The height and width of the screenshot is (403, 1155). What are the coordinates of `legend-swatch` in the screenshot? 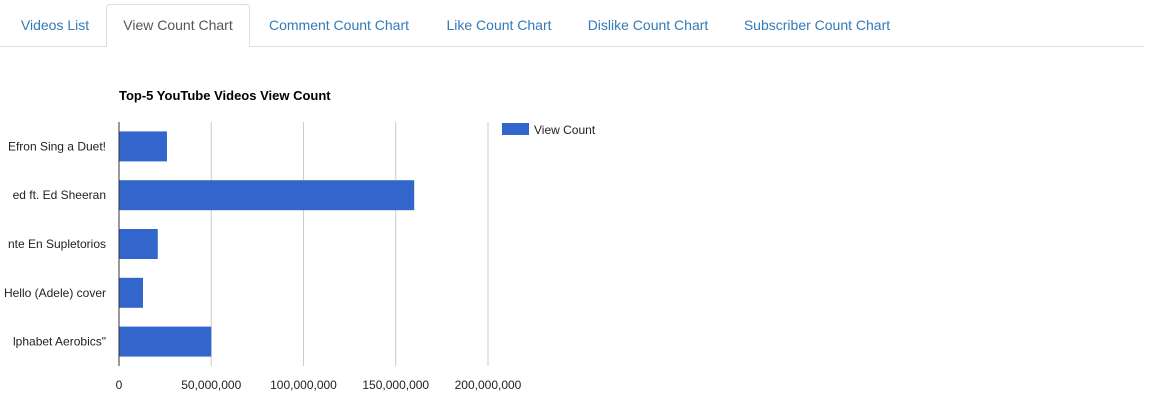 It's located at (515, 129).